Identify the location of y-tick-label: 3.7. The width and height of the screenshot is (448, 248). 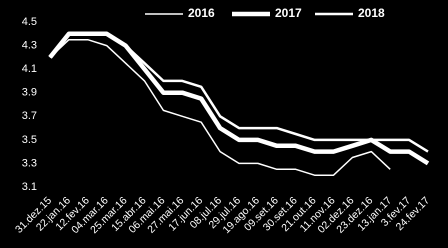
(29, 116).